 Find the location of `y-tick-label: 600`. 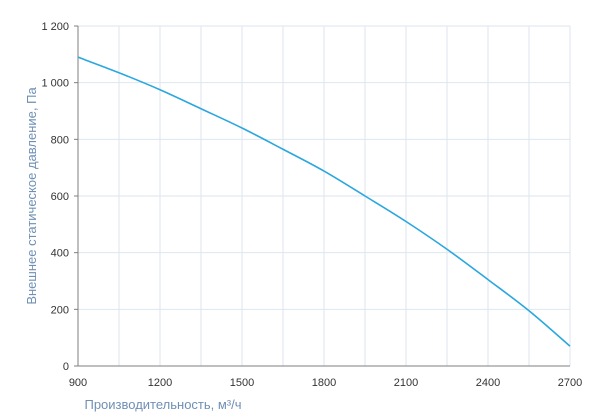

y-tick-label: 600 is located at coordinates (60, 197).